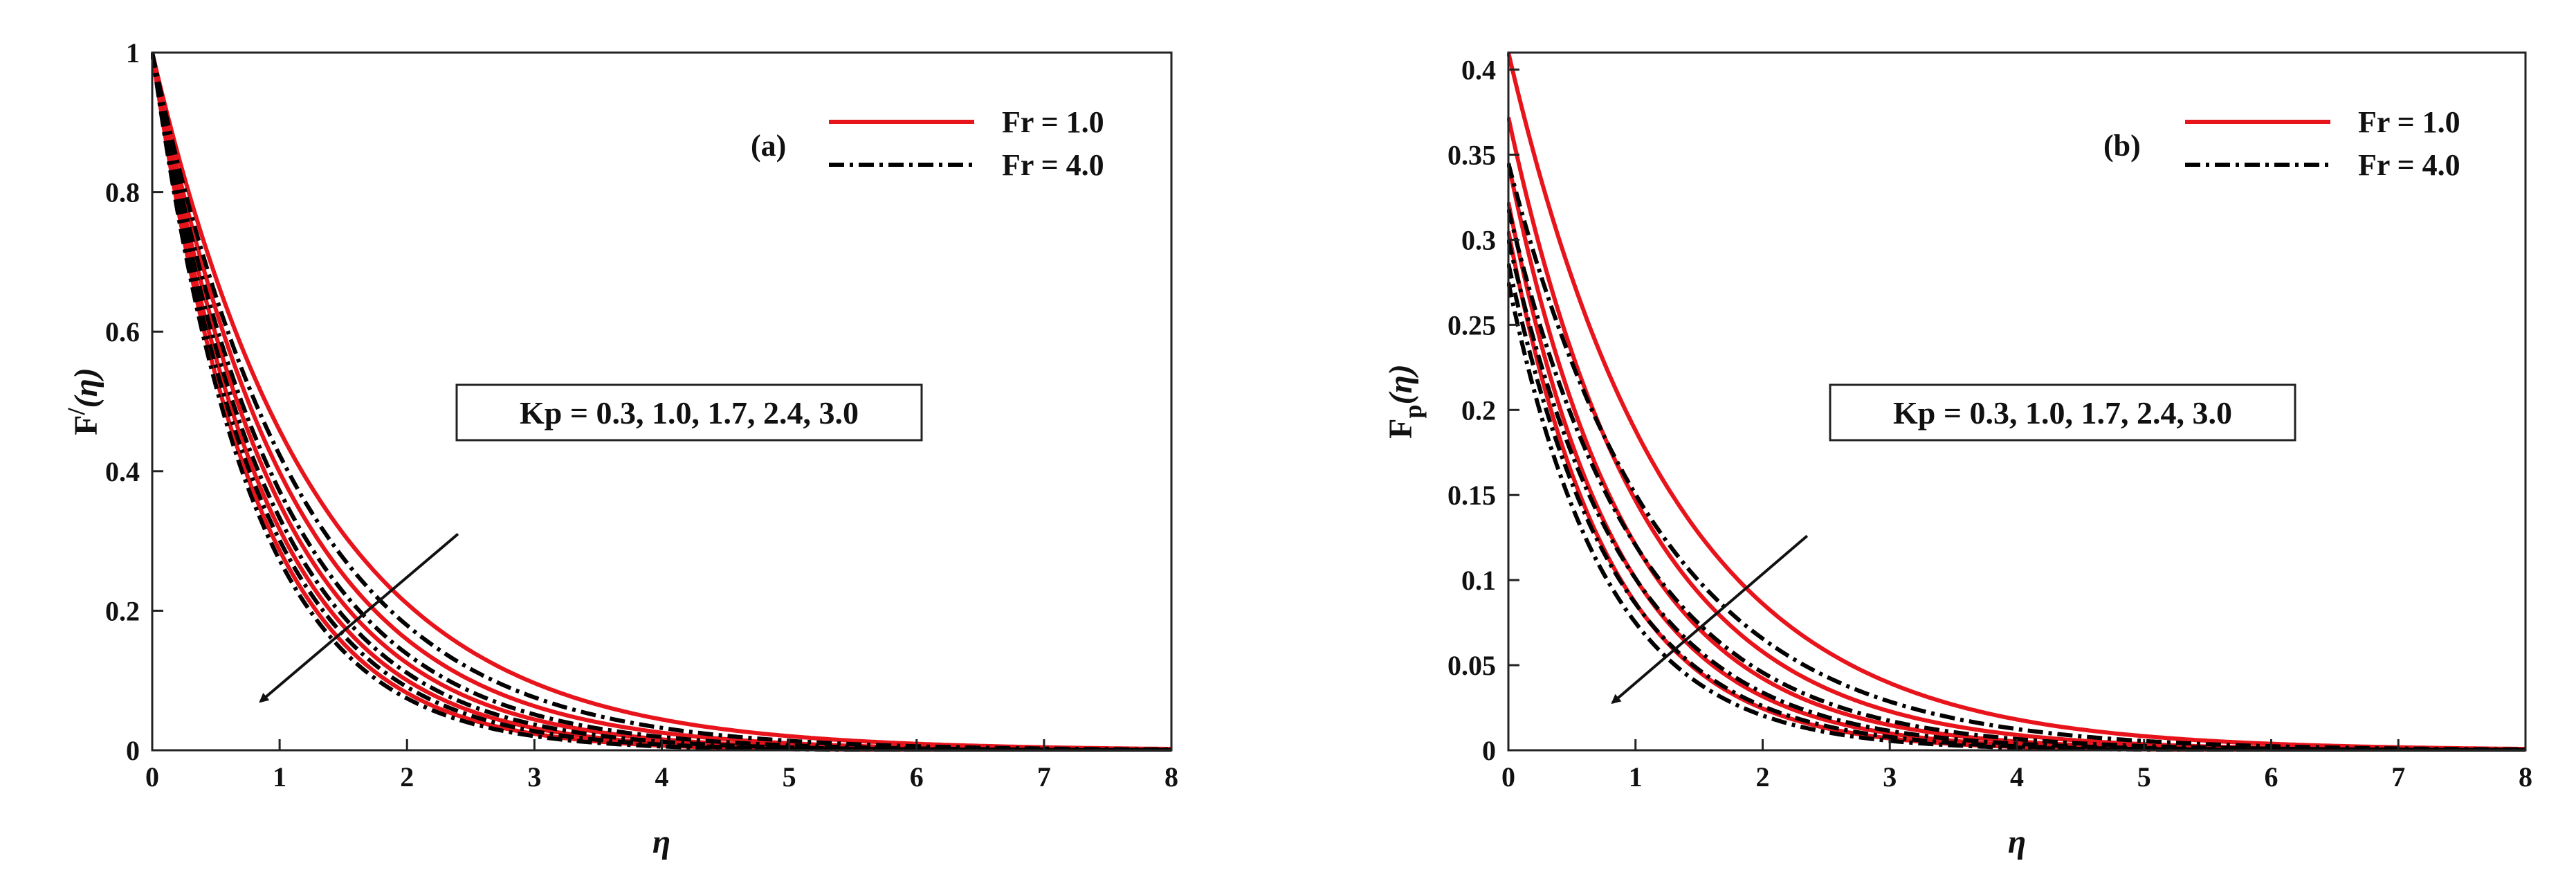 The width and height of the screenshot is (2576, 888). Describe the element at coordinates (86, 388) in the screenshot. I see `panel-a-y-axis-label-arg: (η)` at that location.